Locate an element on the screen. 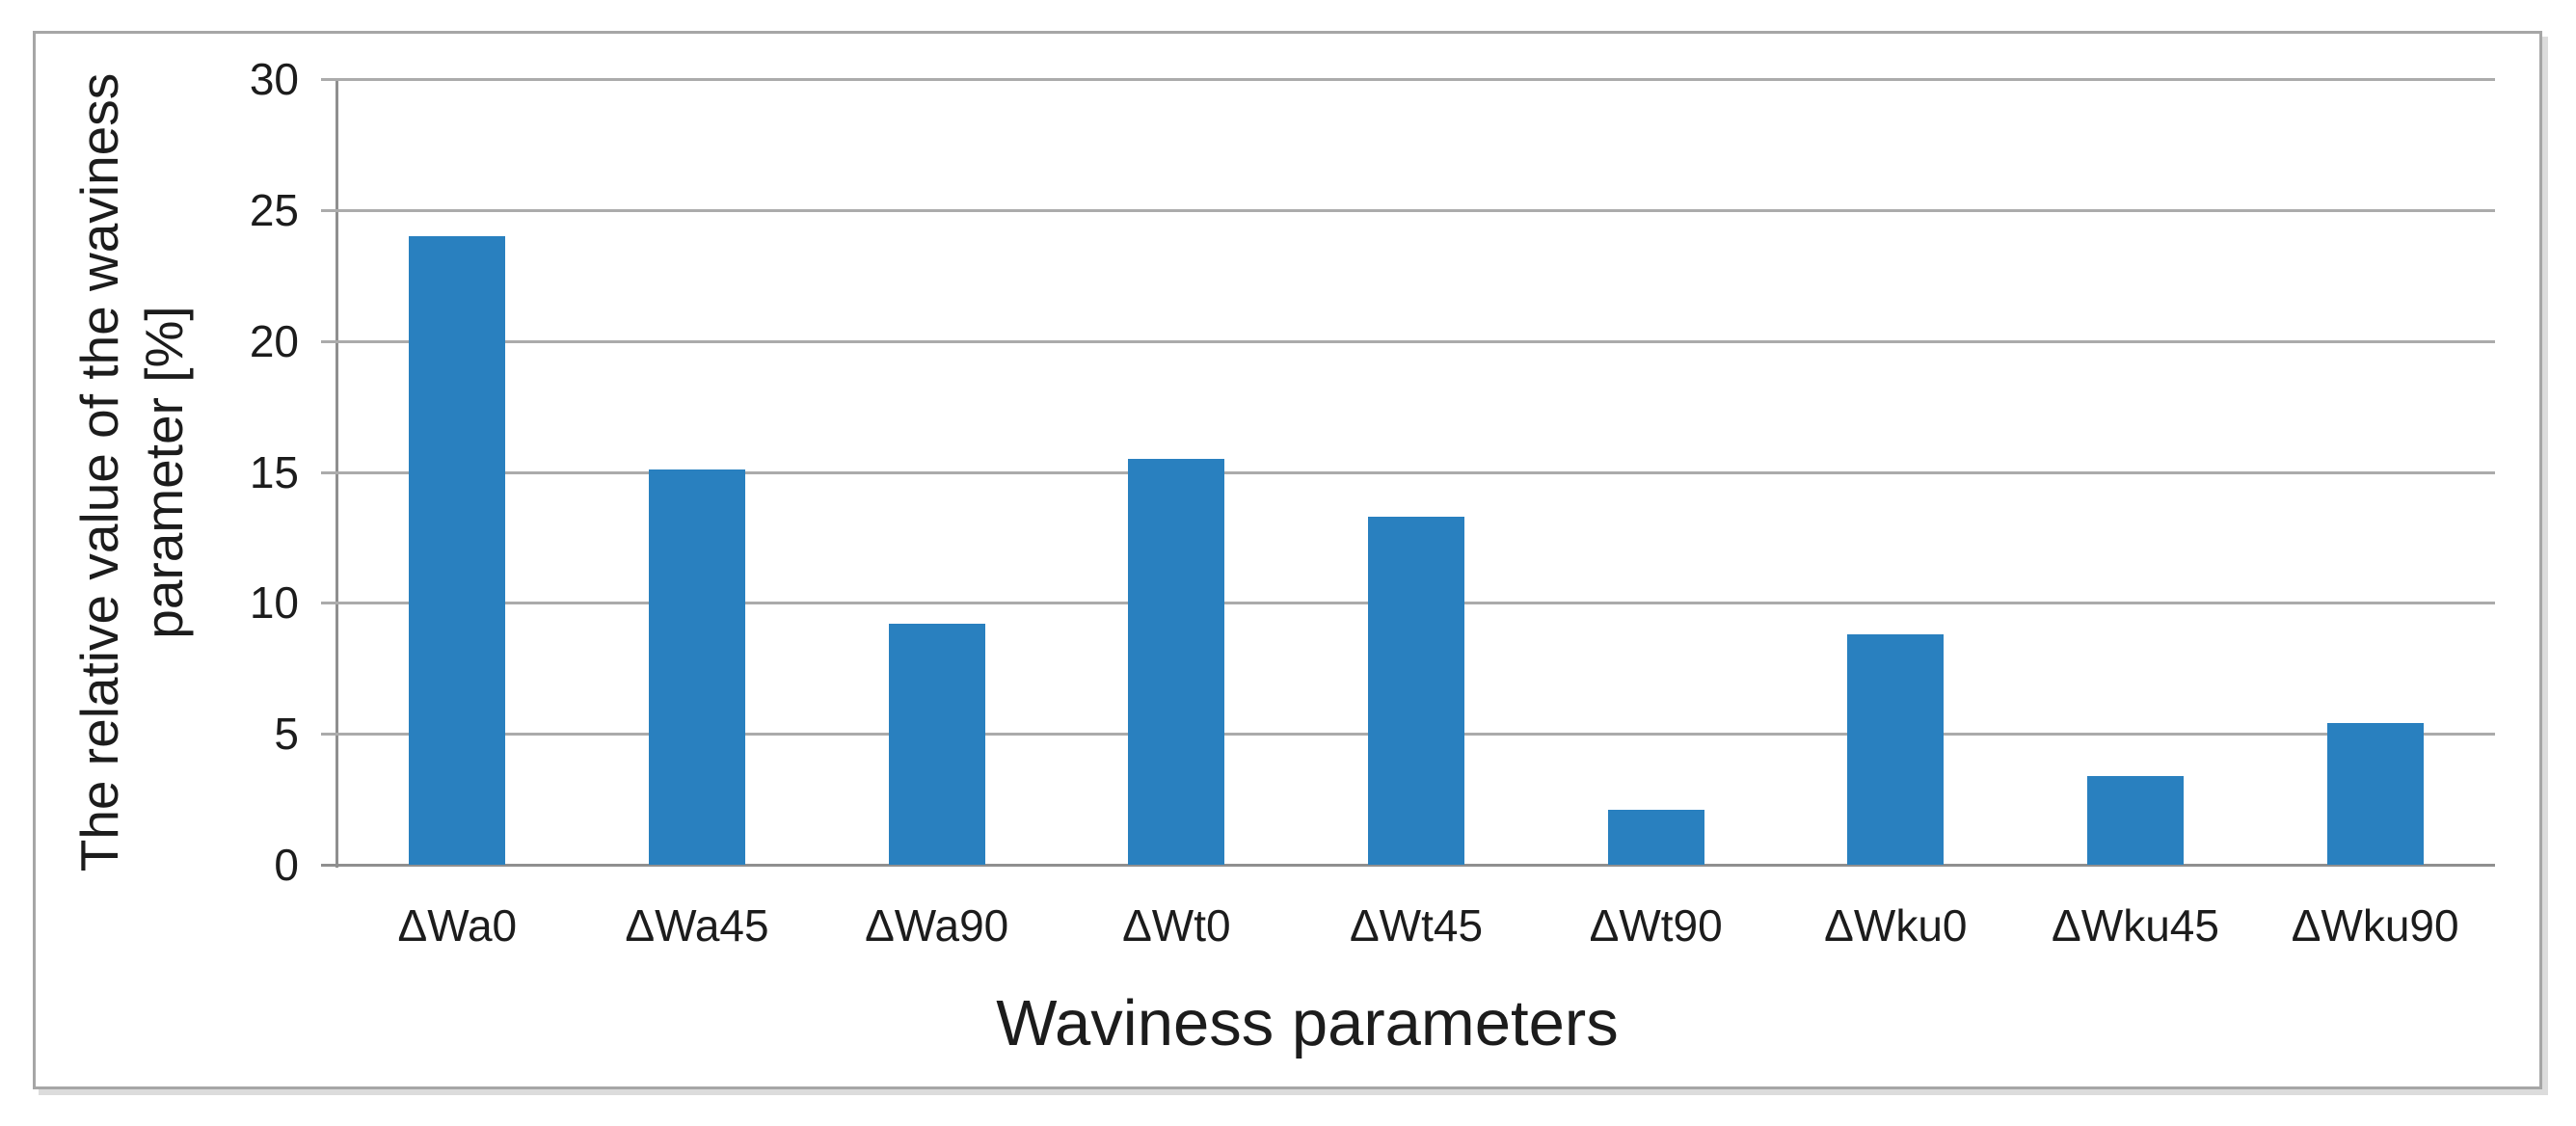  x-tick-label: ΔWt45 is located at coordinates (1416, 925).